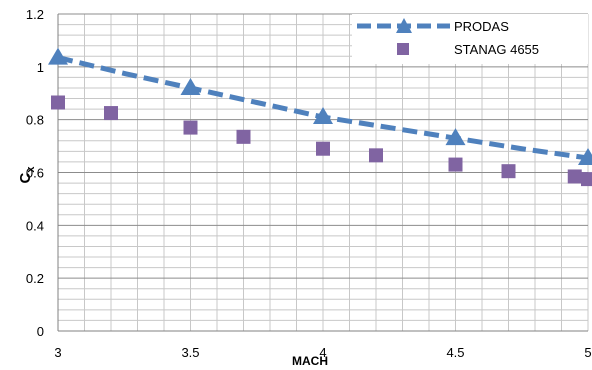 This screenshot has height=370, width=592. Describe the element at coordinates (481, 26) in the screenshot. I see `legend-prodas-label: PRODAS` at that location.